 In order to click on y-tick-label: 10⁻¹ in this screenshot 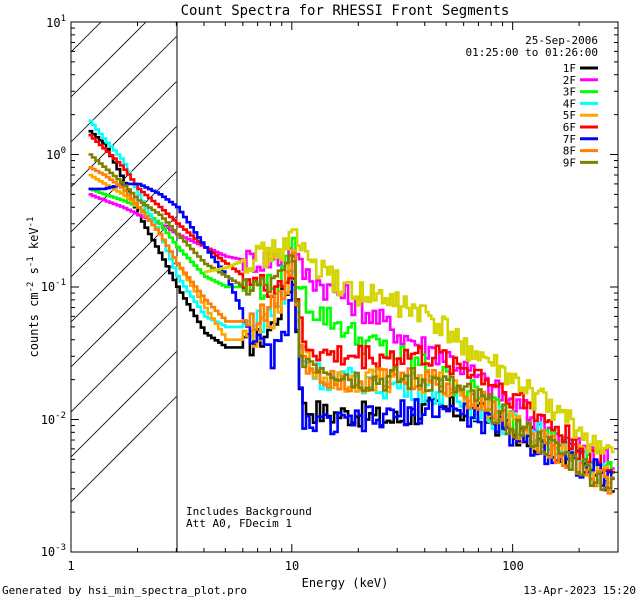, I will do `click(53, 286)`.